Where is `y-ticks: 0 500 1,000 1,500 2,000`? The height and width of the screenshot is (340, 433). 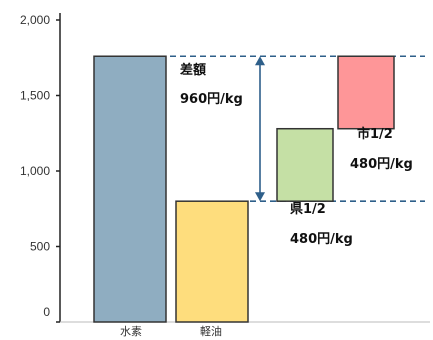
y-ticks: 0 500 1,000 1,500 2,000 is located at coordinates (40, 168).